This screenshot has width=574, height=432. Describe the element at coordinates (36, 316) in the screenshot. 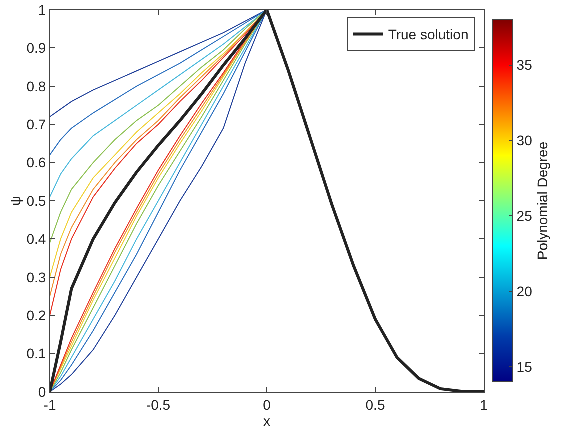

I see `y-tick-label: 0.2` at that location.